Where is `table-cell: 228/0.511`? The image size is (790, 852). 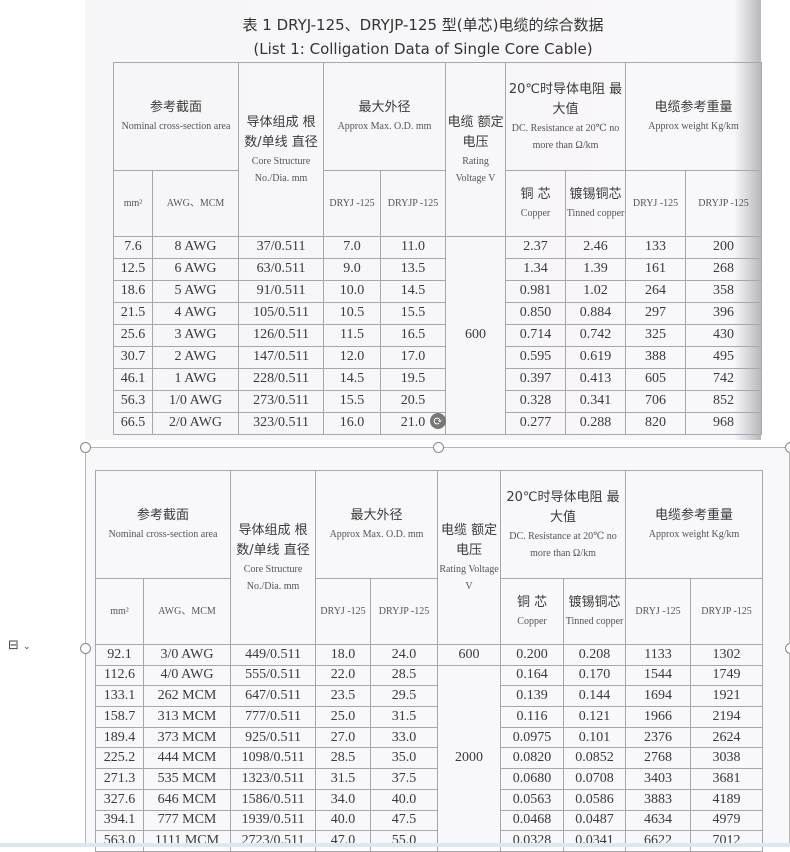
table-cell: 228/0.511 is located at coordinates (281, 379).